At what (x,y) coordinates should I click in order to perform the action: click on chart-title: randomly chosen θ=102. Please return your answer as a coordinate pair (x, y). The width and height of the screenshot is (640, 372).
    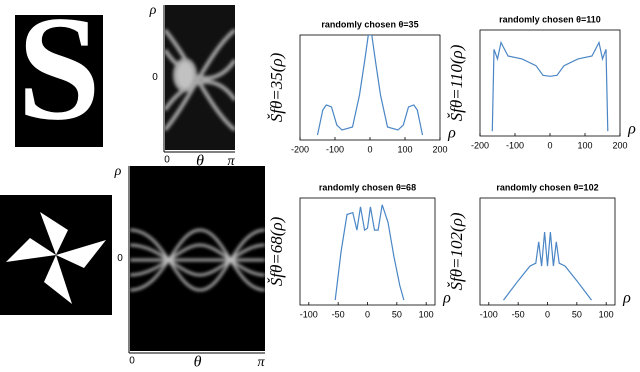
    Looking at the image, I should click on (547, 187).